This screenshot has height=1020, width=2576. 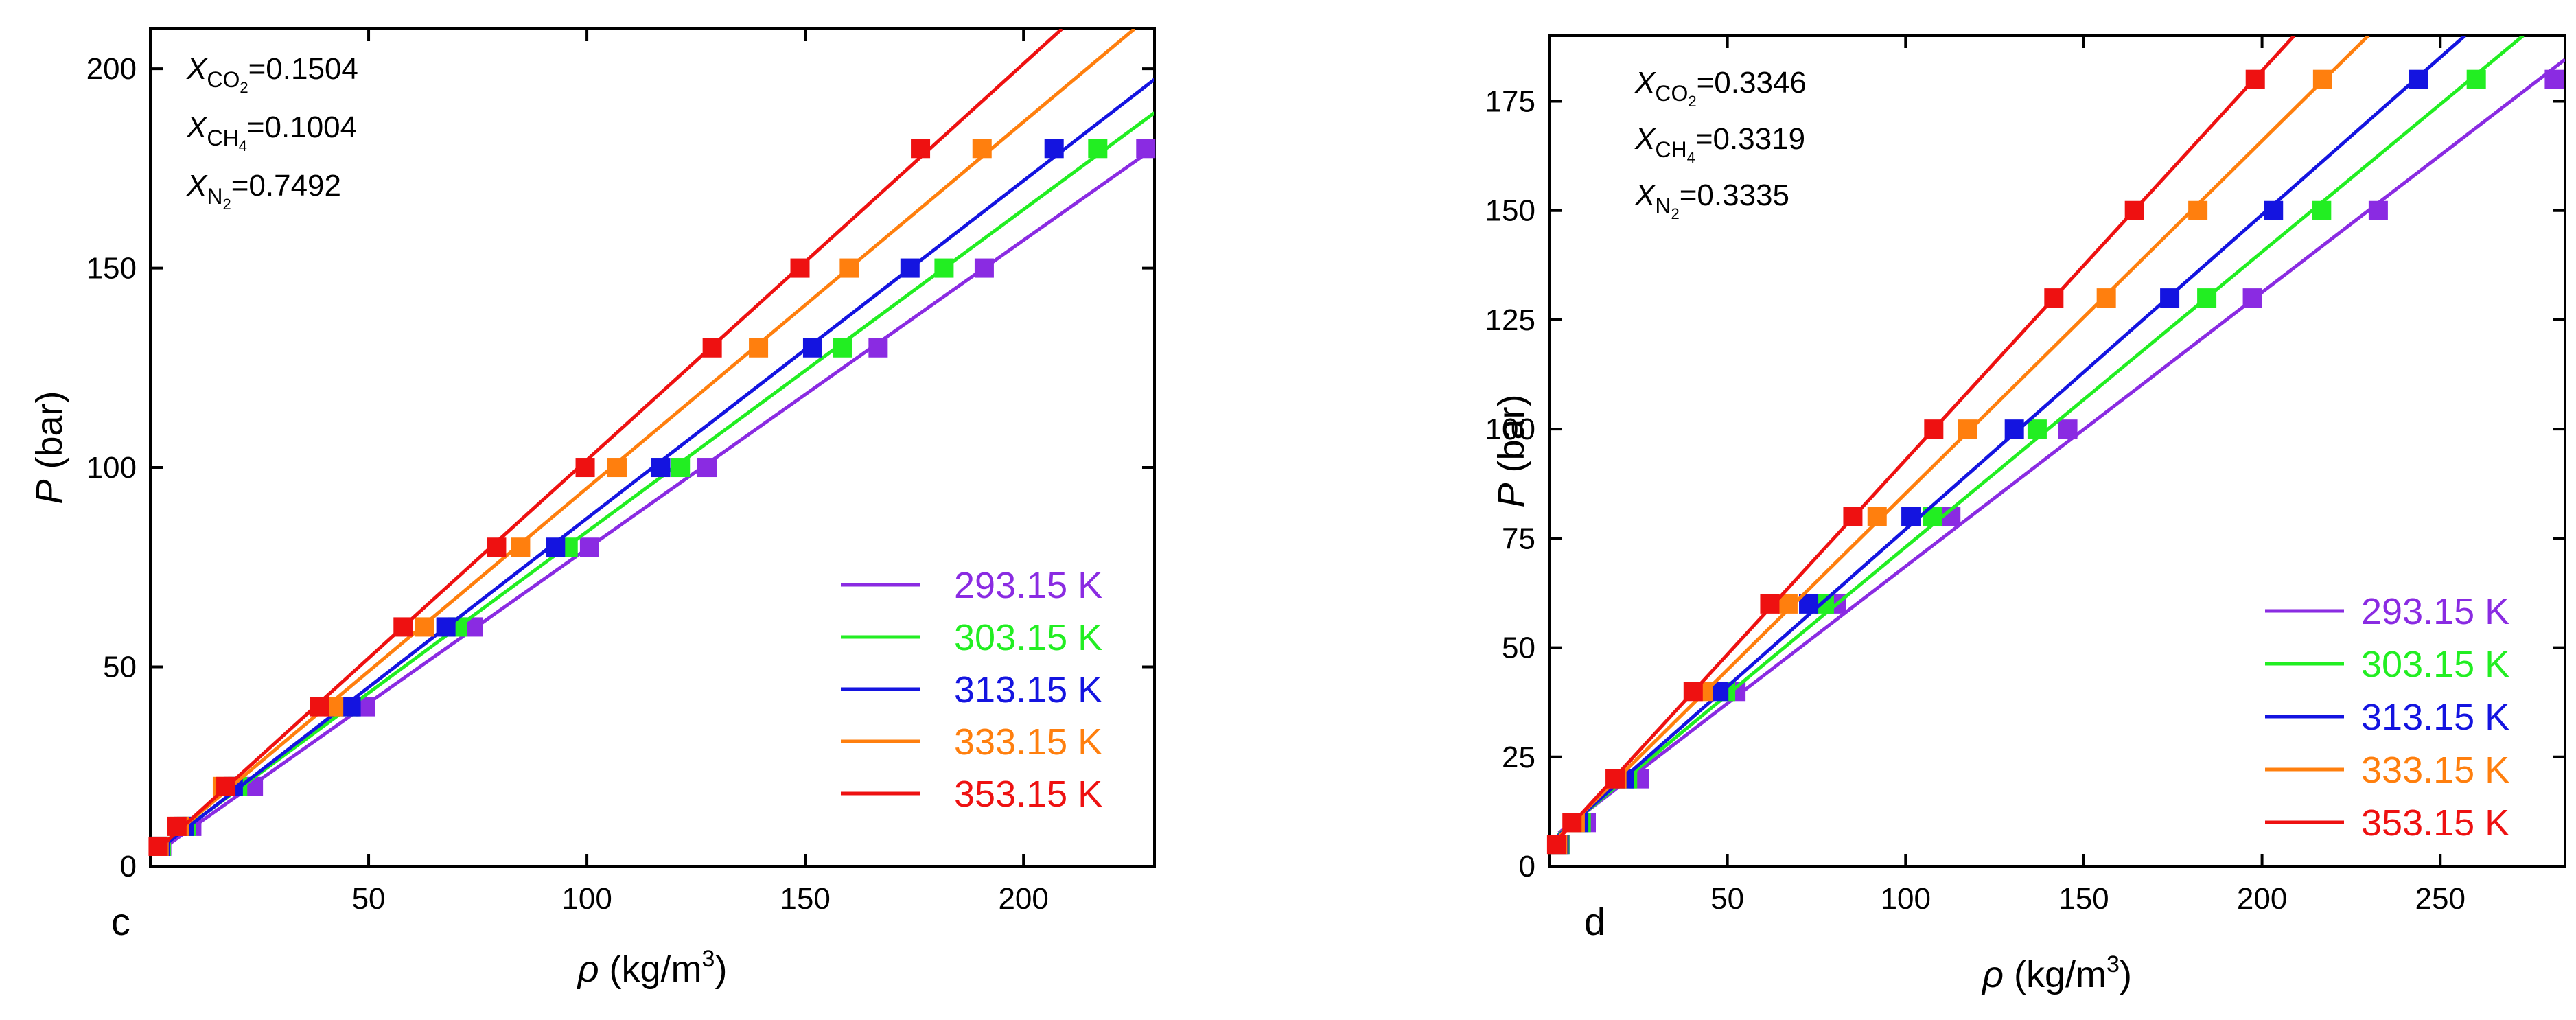 I want to click on legend-label: 303.15 K, so click(x=2435, y=664).